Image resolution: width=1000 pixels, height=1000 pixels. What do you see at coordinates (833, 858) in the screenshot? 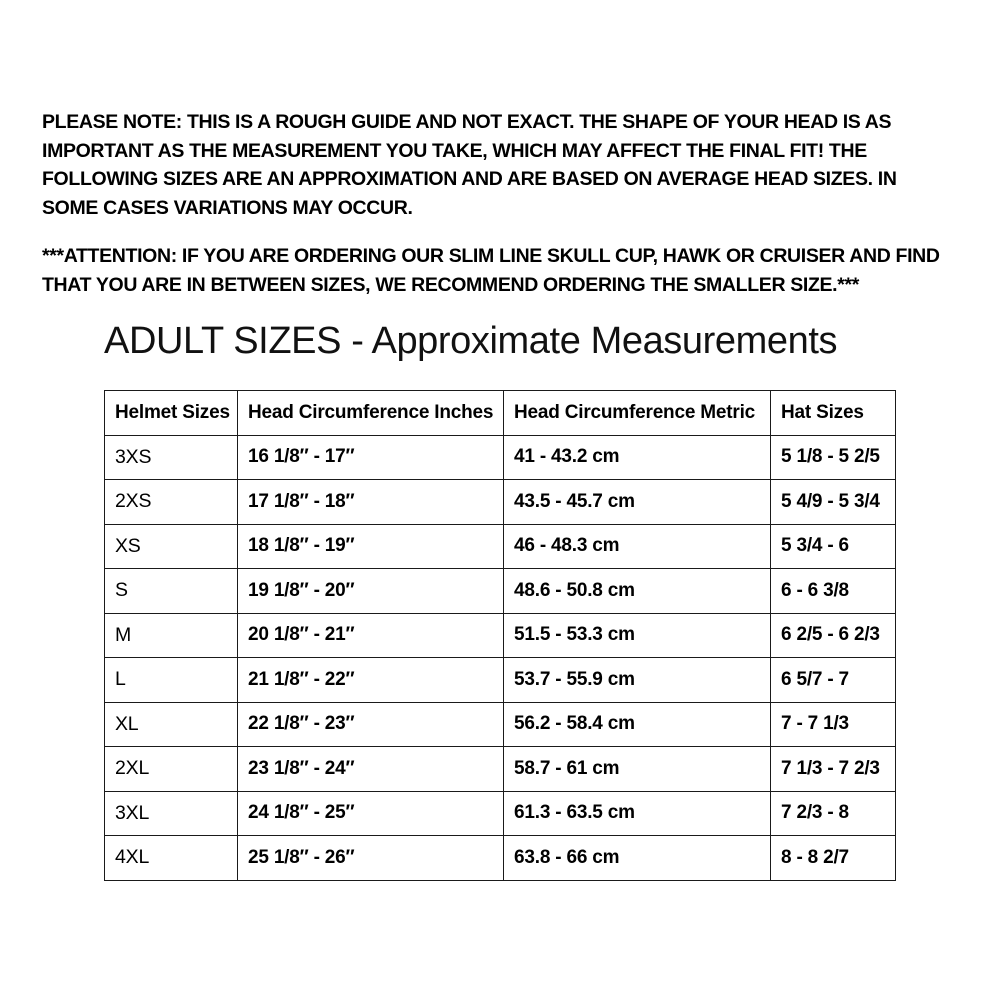
I see `cell-hat-size: 8 - 8 2/7` at bounding box center [833, 858].